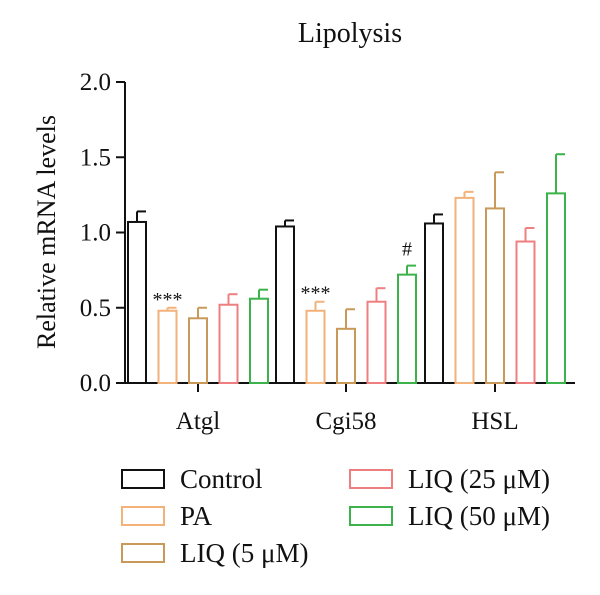 The image size is (600, 595). Describe the element at coordinates (95, 233) in the screenshot. I see `y-tick-label: 1.0` at that location.